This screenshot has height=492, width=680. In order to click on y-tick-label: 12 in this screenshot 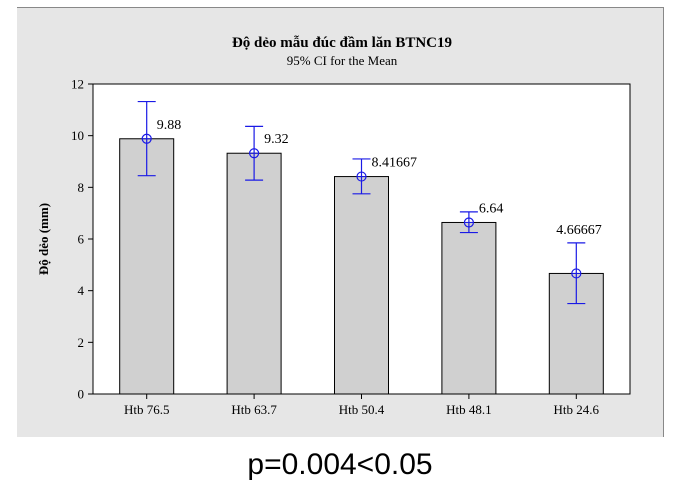, I will do `click(77, 84)`.